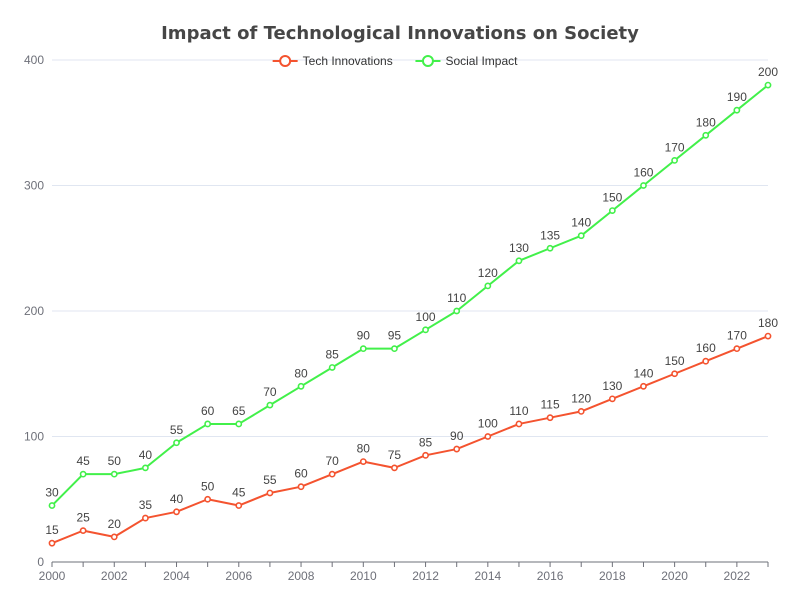 The width and height of the screenshot is (800, 600). Describe the element at coordinates (487, 576) in the screenshot. I see `x-tick-label: 2014` at that location.